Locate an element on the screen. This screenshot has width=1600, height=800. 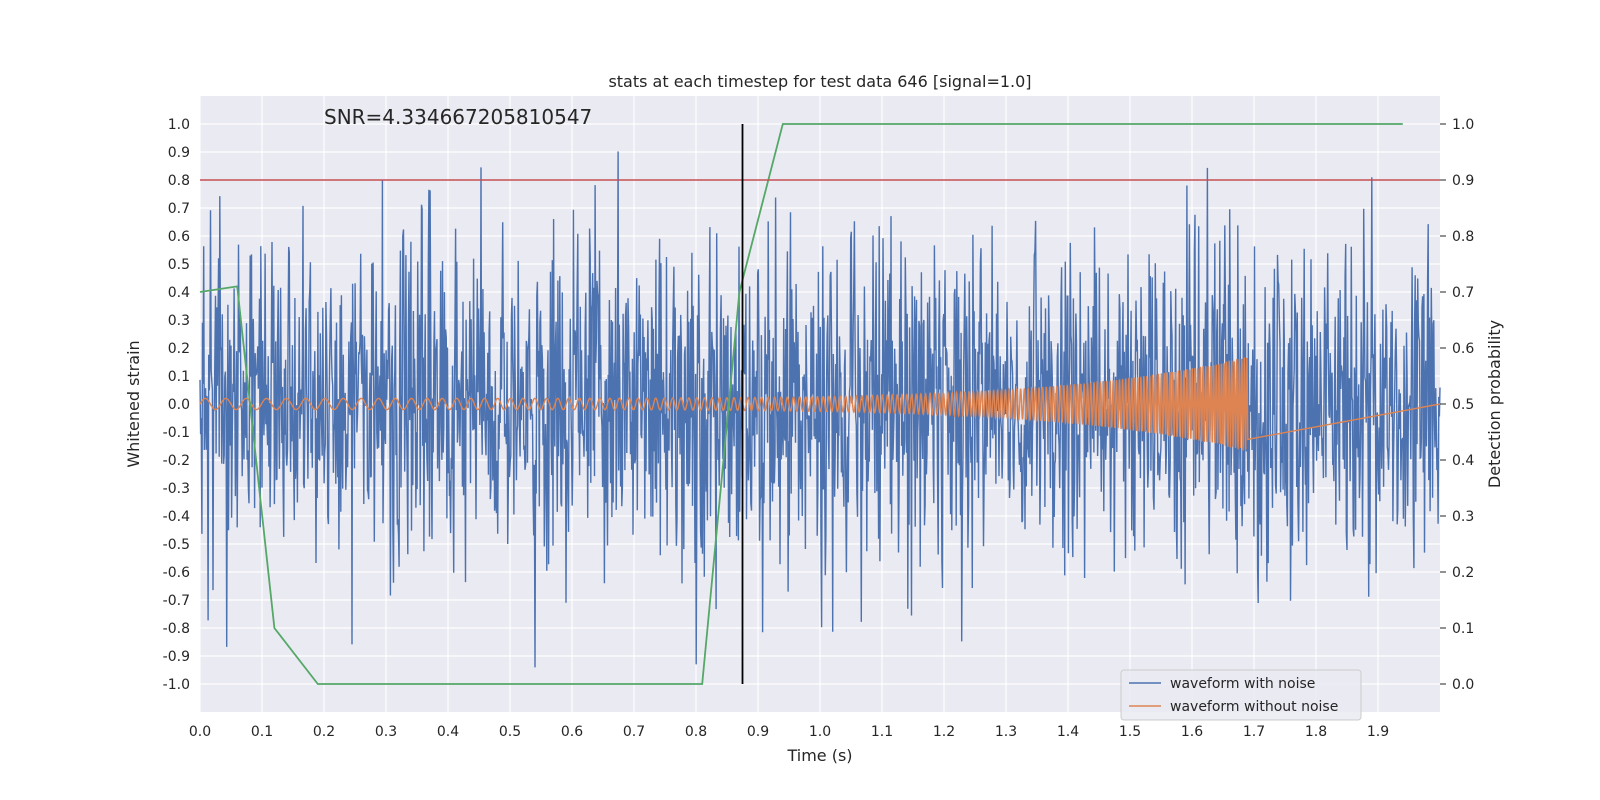
x-axis-label: Time (s) is located at coordinates (819, 755).